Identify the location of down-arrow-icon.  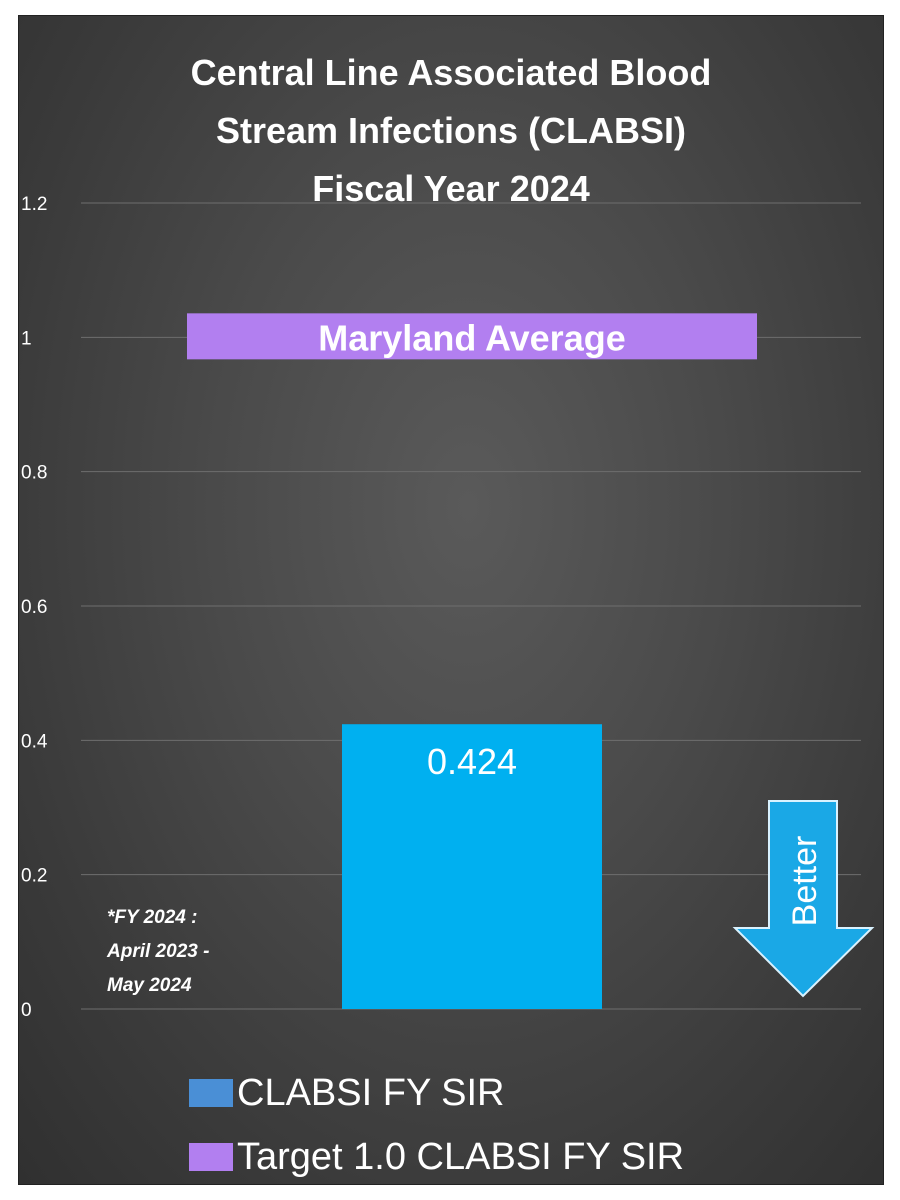
(803, 899).